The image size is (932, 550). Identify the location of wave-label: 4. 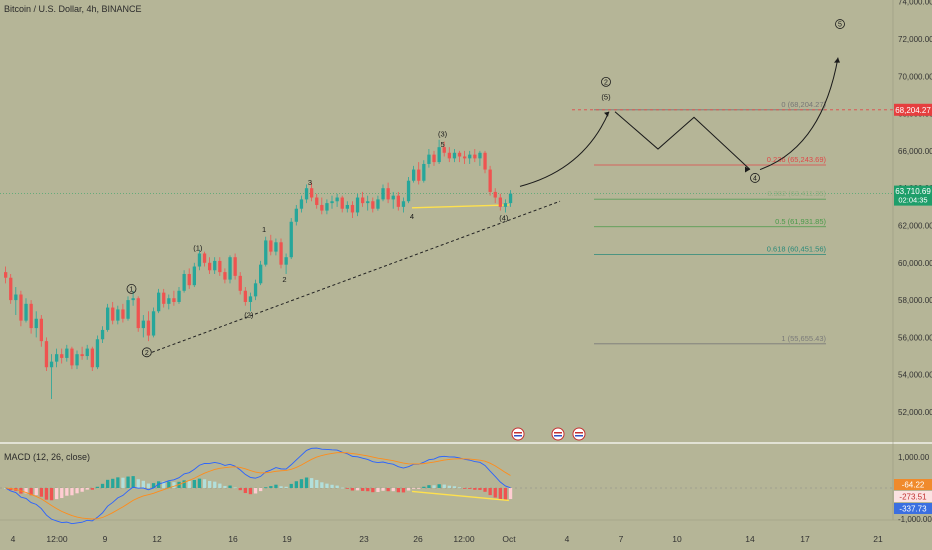
(412, 216).